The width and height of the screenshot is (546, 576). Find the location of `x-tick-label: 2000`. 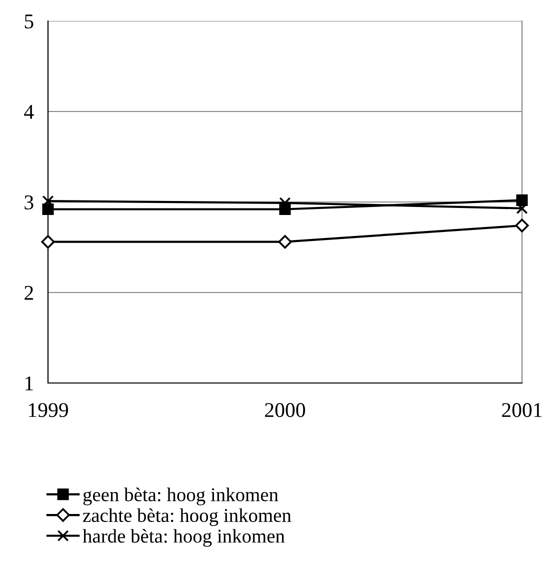

x-tick-label: 2000 is located at coordinates (285, 410).